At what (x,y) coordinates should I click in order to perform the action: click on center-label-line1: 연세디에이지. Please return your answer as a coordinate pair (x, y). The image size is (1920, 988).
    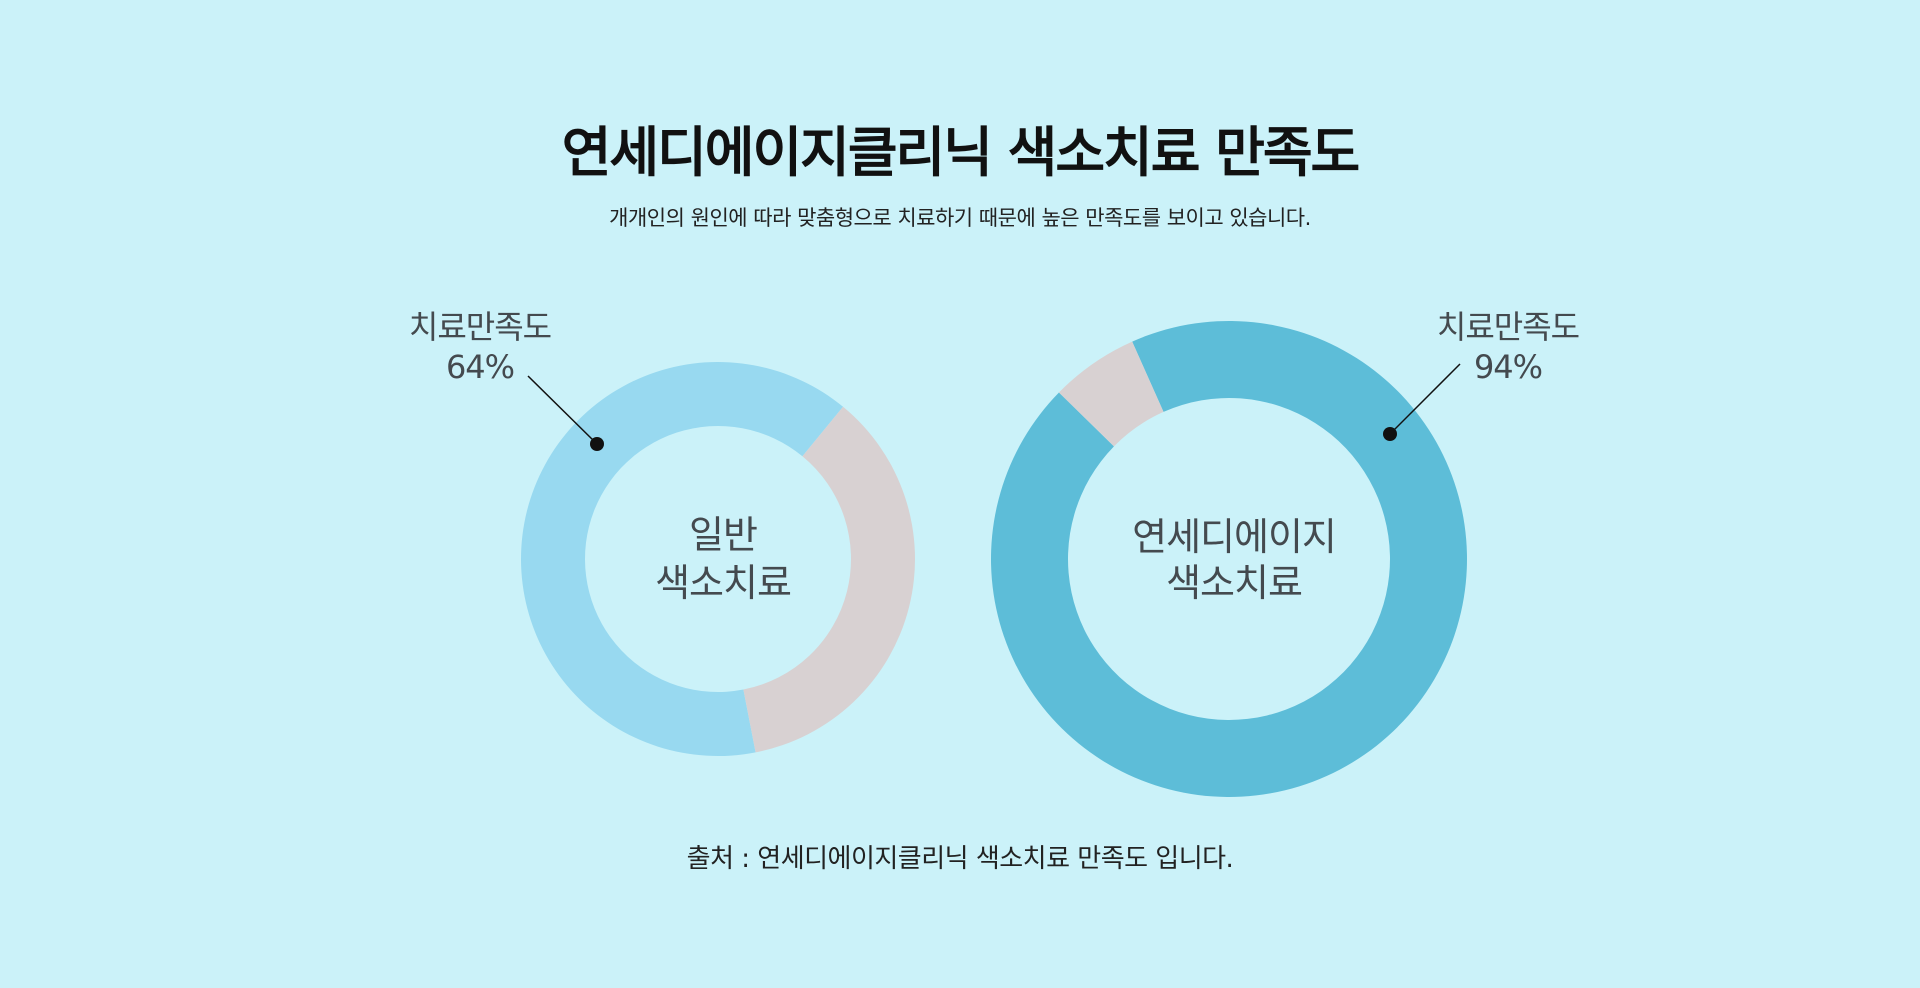
    Looking at the image, I should click on (1234, 537).